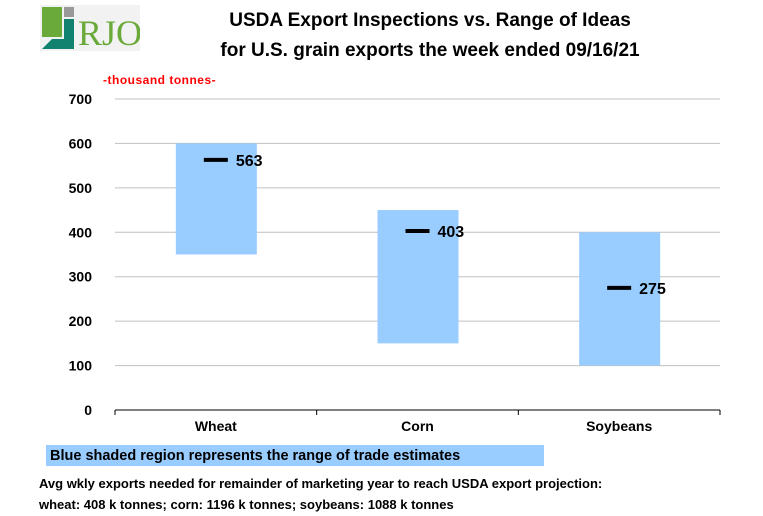 The image size is (763, 516). Describe the element at coordinates (81, 188) in the screenshot. I see `y-tick-label: 500` at that location.